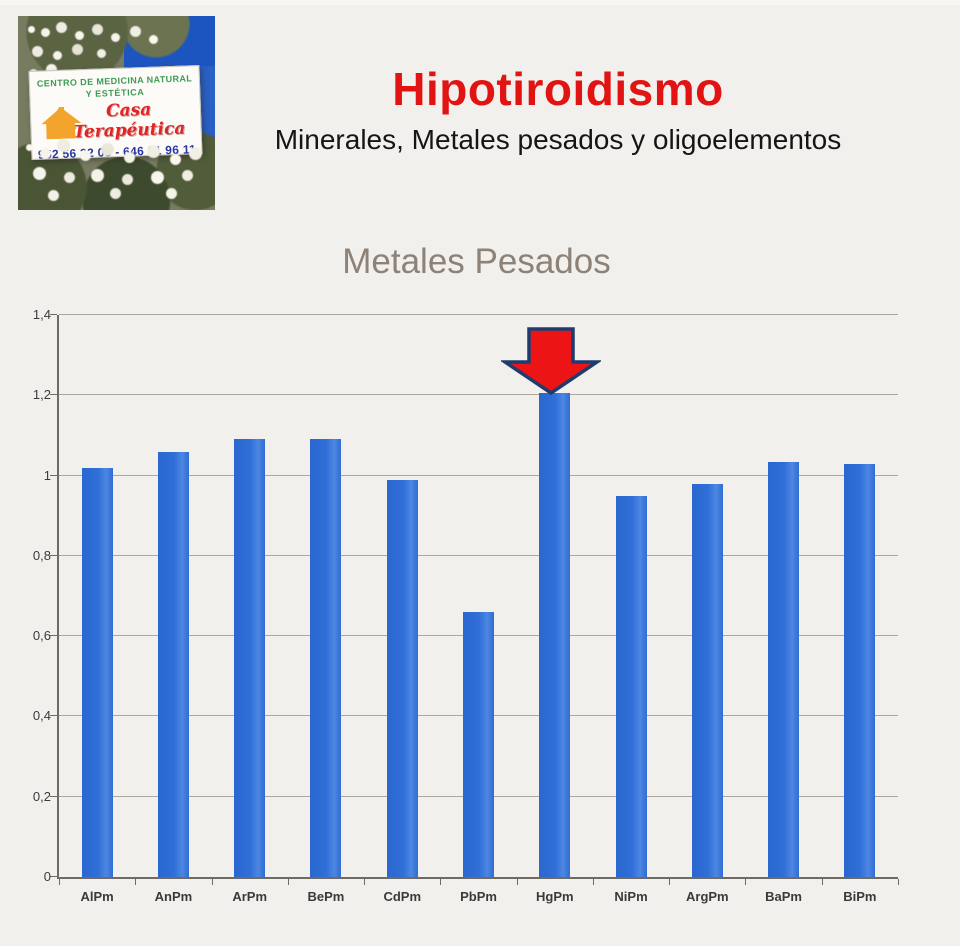 This screenshot has width=960, height=946. Describe the element at coordinates (784, 669) in the screenshot. I see `bar-BaPm` at that location.